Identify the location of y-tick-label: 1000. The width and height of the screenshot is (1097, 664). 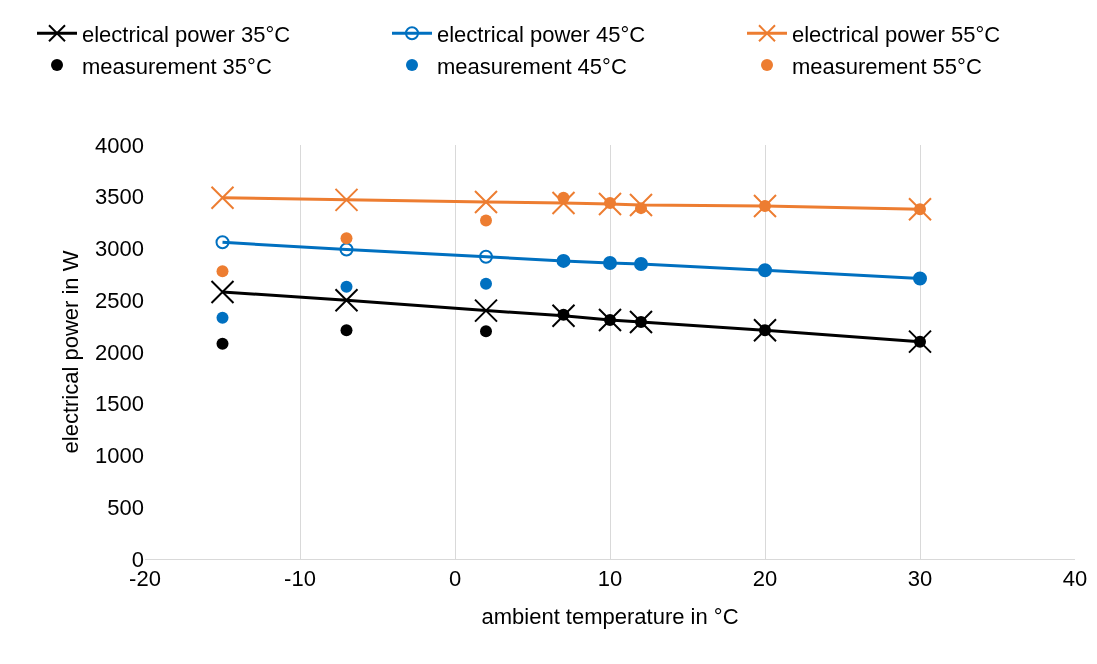
(119, 456).